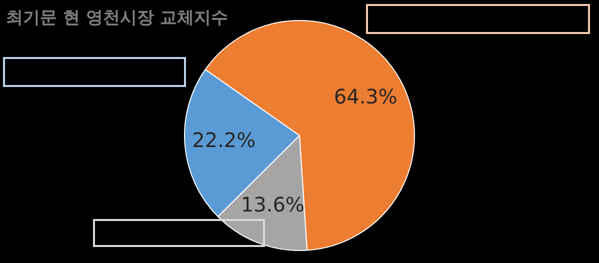 The width and height of the screenshot is (599, 263). What do you see at coordinates (272, 204) in the screenshot?
I see `data-label: 13.6%` at bounding box center [272, 204].